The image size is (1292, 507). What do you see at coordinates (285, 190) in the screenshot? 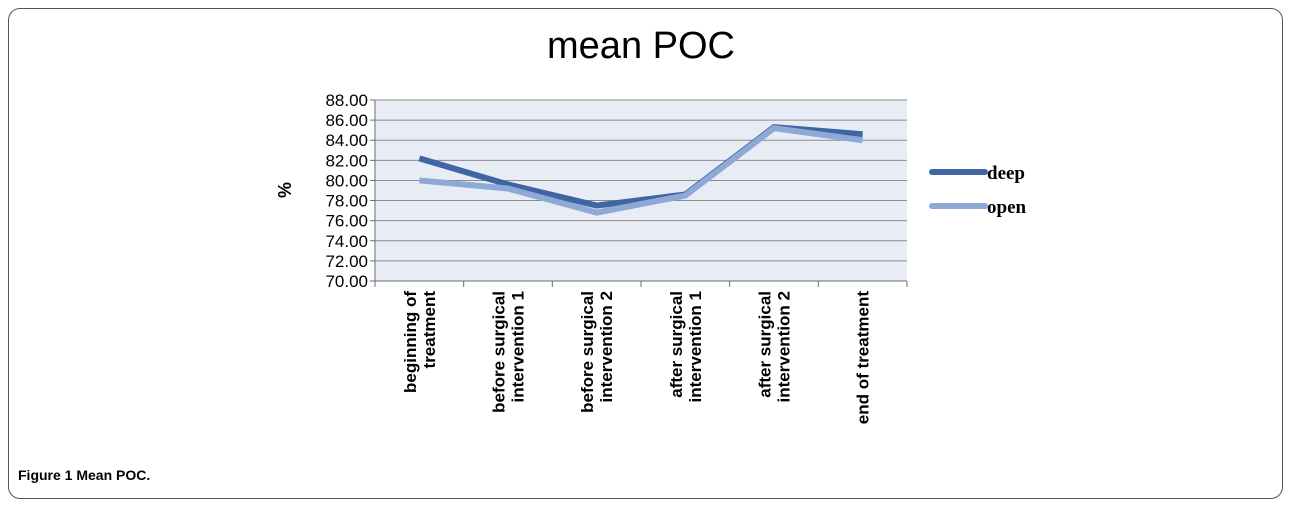
I see `y-axis-label: %` at bounding box center [285, 190].